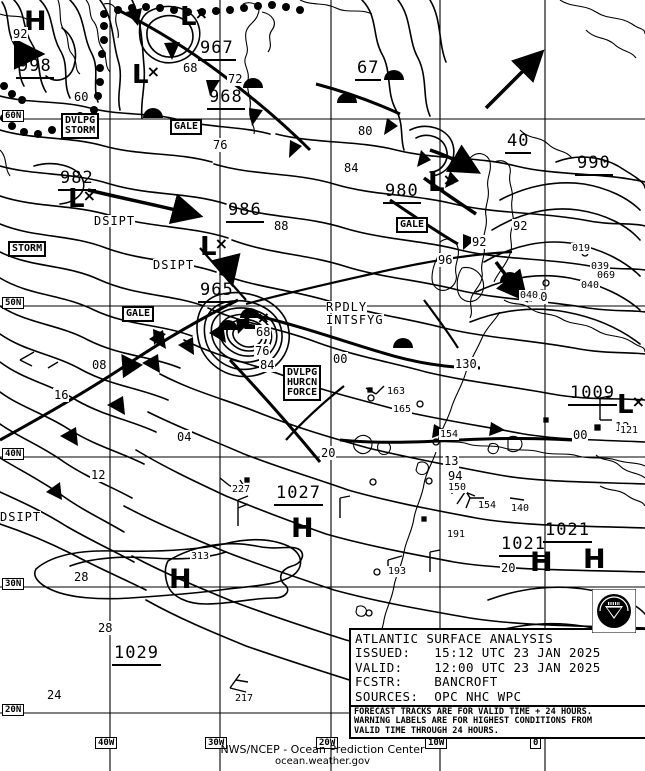 This screenshot has height=771, width=645. I want to click on isobar-label-20: 24, so click(54, 695).